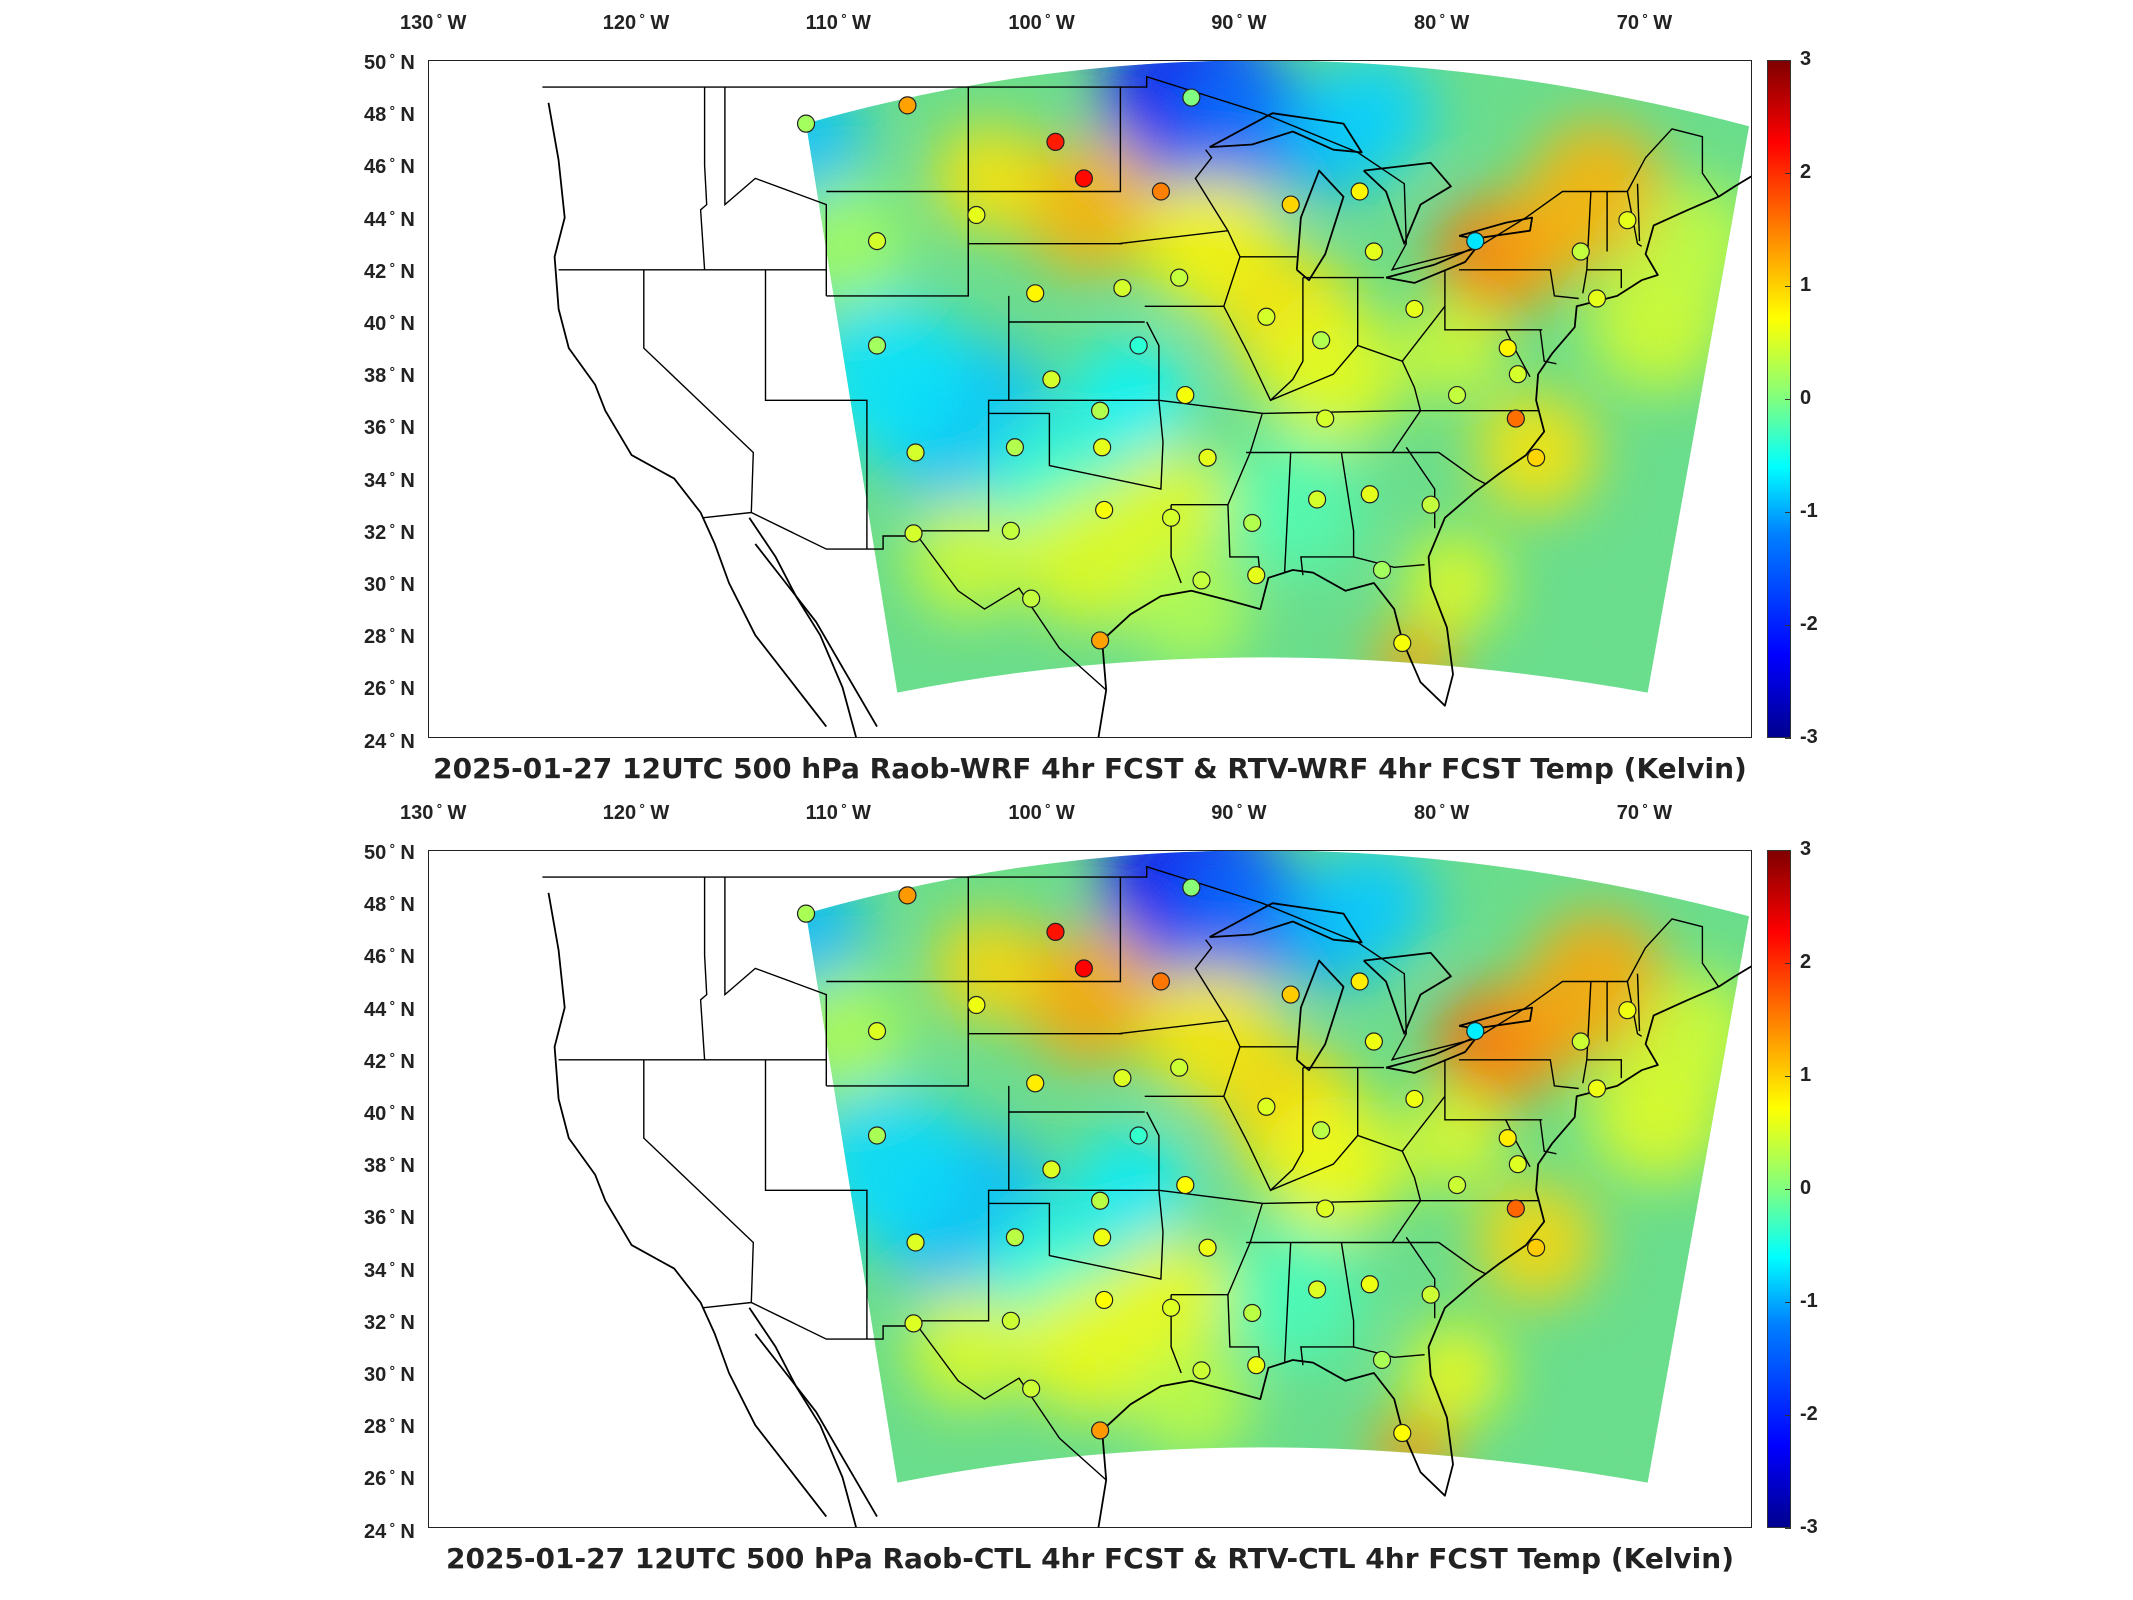 Image resolution: width=2133 pixels, height=1600 pixels. What do you see at coordinates (1809, 1301) in the screenshot?
I see `colorbar-tick-label: -1` at bounding box center [1809, 1301].